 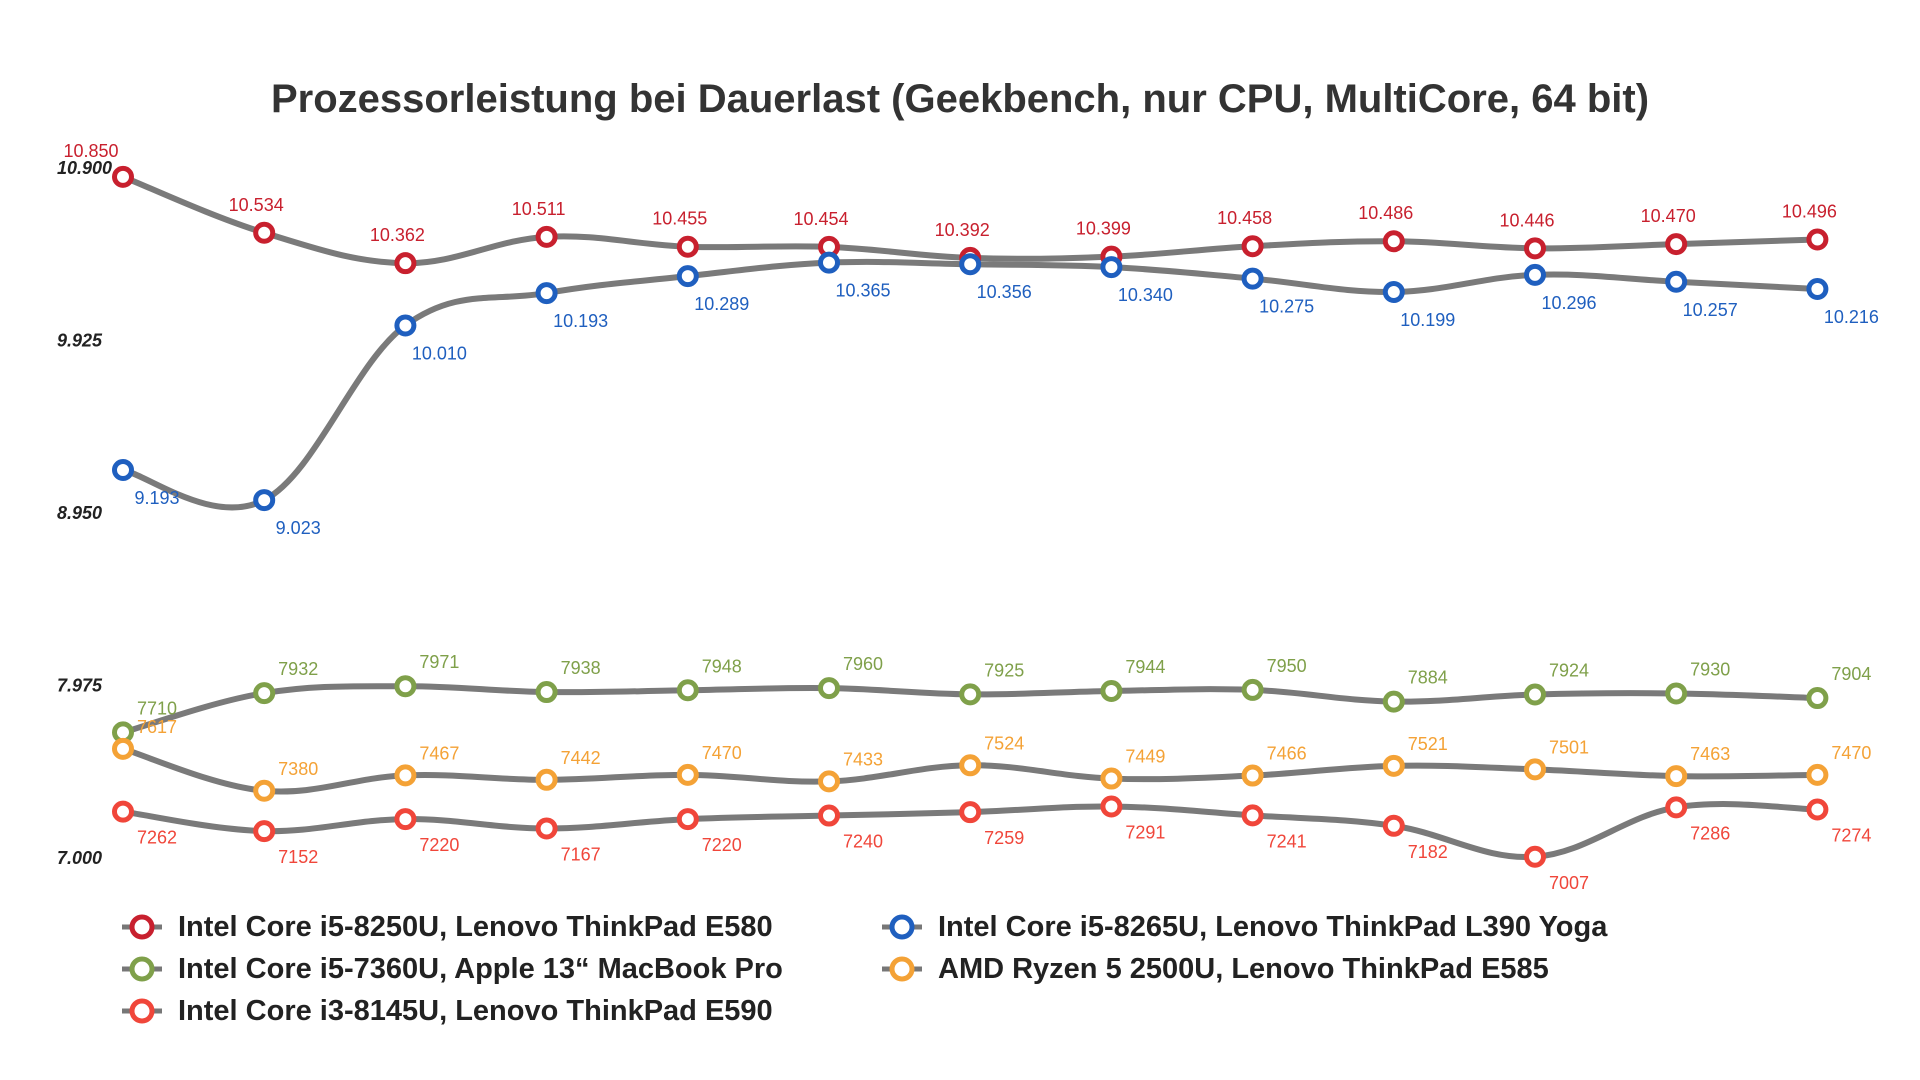 I want to click on data-label: 7930, so click(x=1710, y=669).